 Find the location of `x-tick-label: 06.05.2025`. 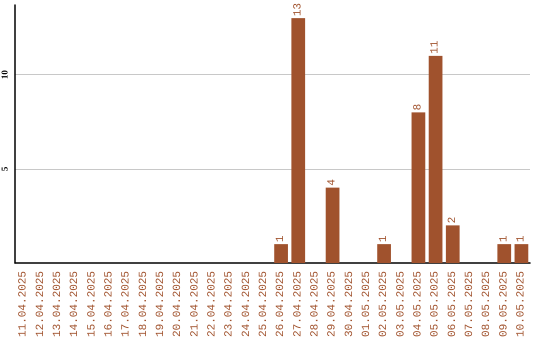

x-tick-label: 06.05.2025 is located at coordinates (452, 304).